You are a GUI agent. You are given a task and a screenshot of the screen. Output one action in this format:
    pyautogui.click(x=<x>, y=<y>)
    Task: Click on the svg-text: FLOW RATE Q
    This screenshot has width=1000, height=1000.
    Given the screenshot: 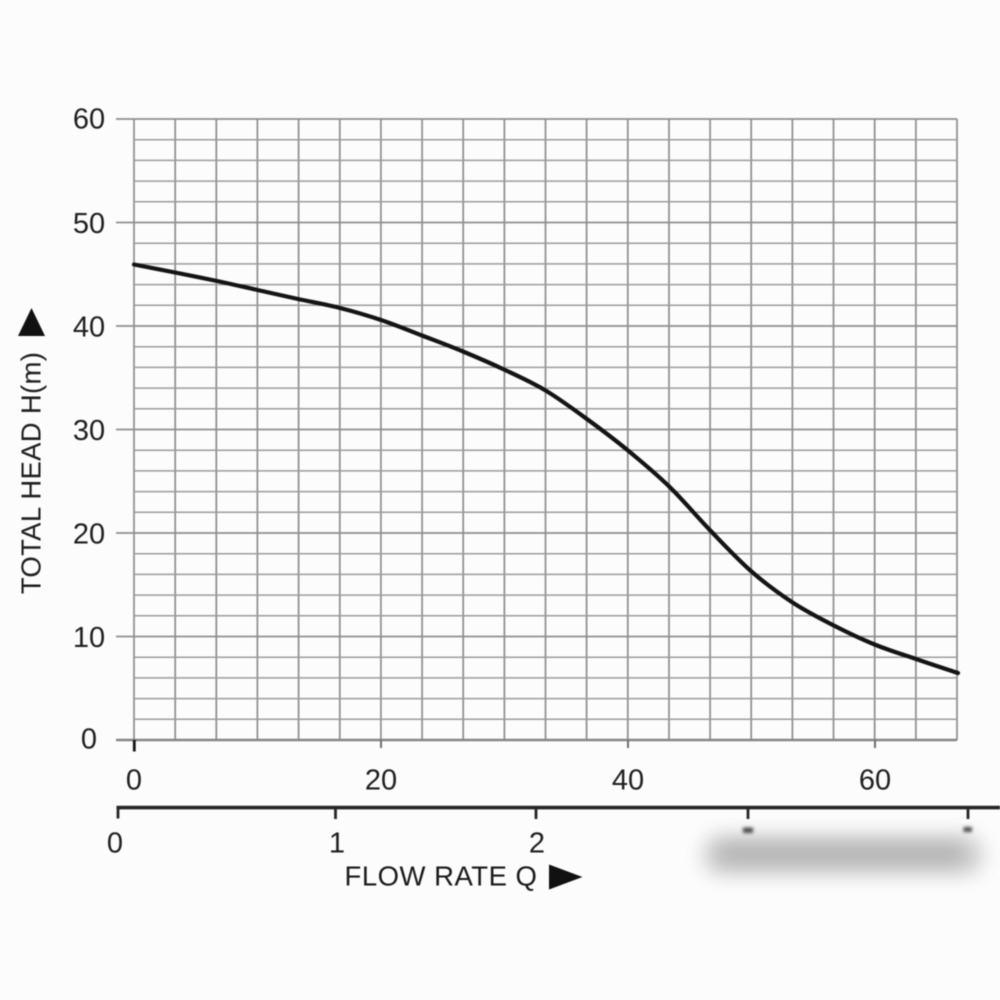 What is the action you would take?
    pyautogui.click(x=441, y=876)
    